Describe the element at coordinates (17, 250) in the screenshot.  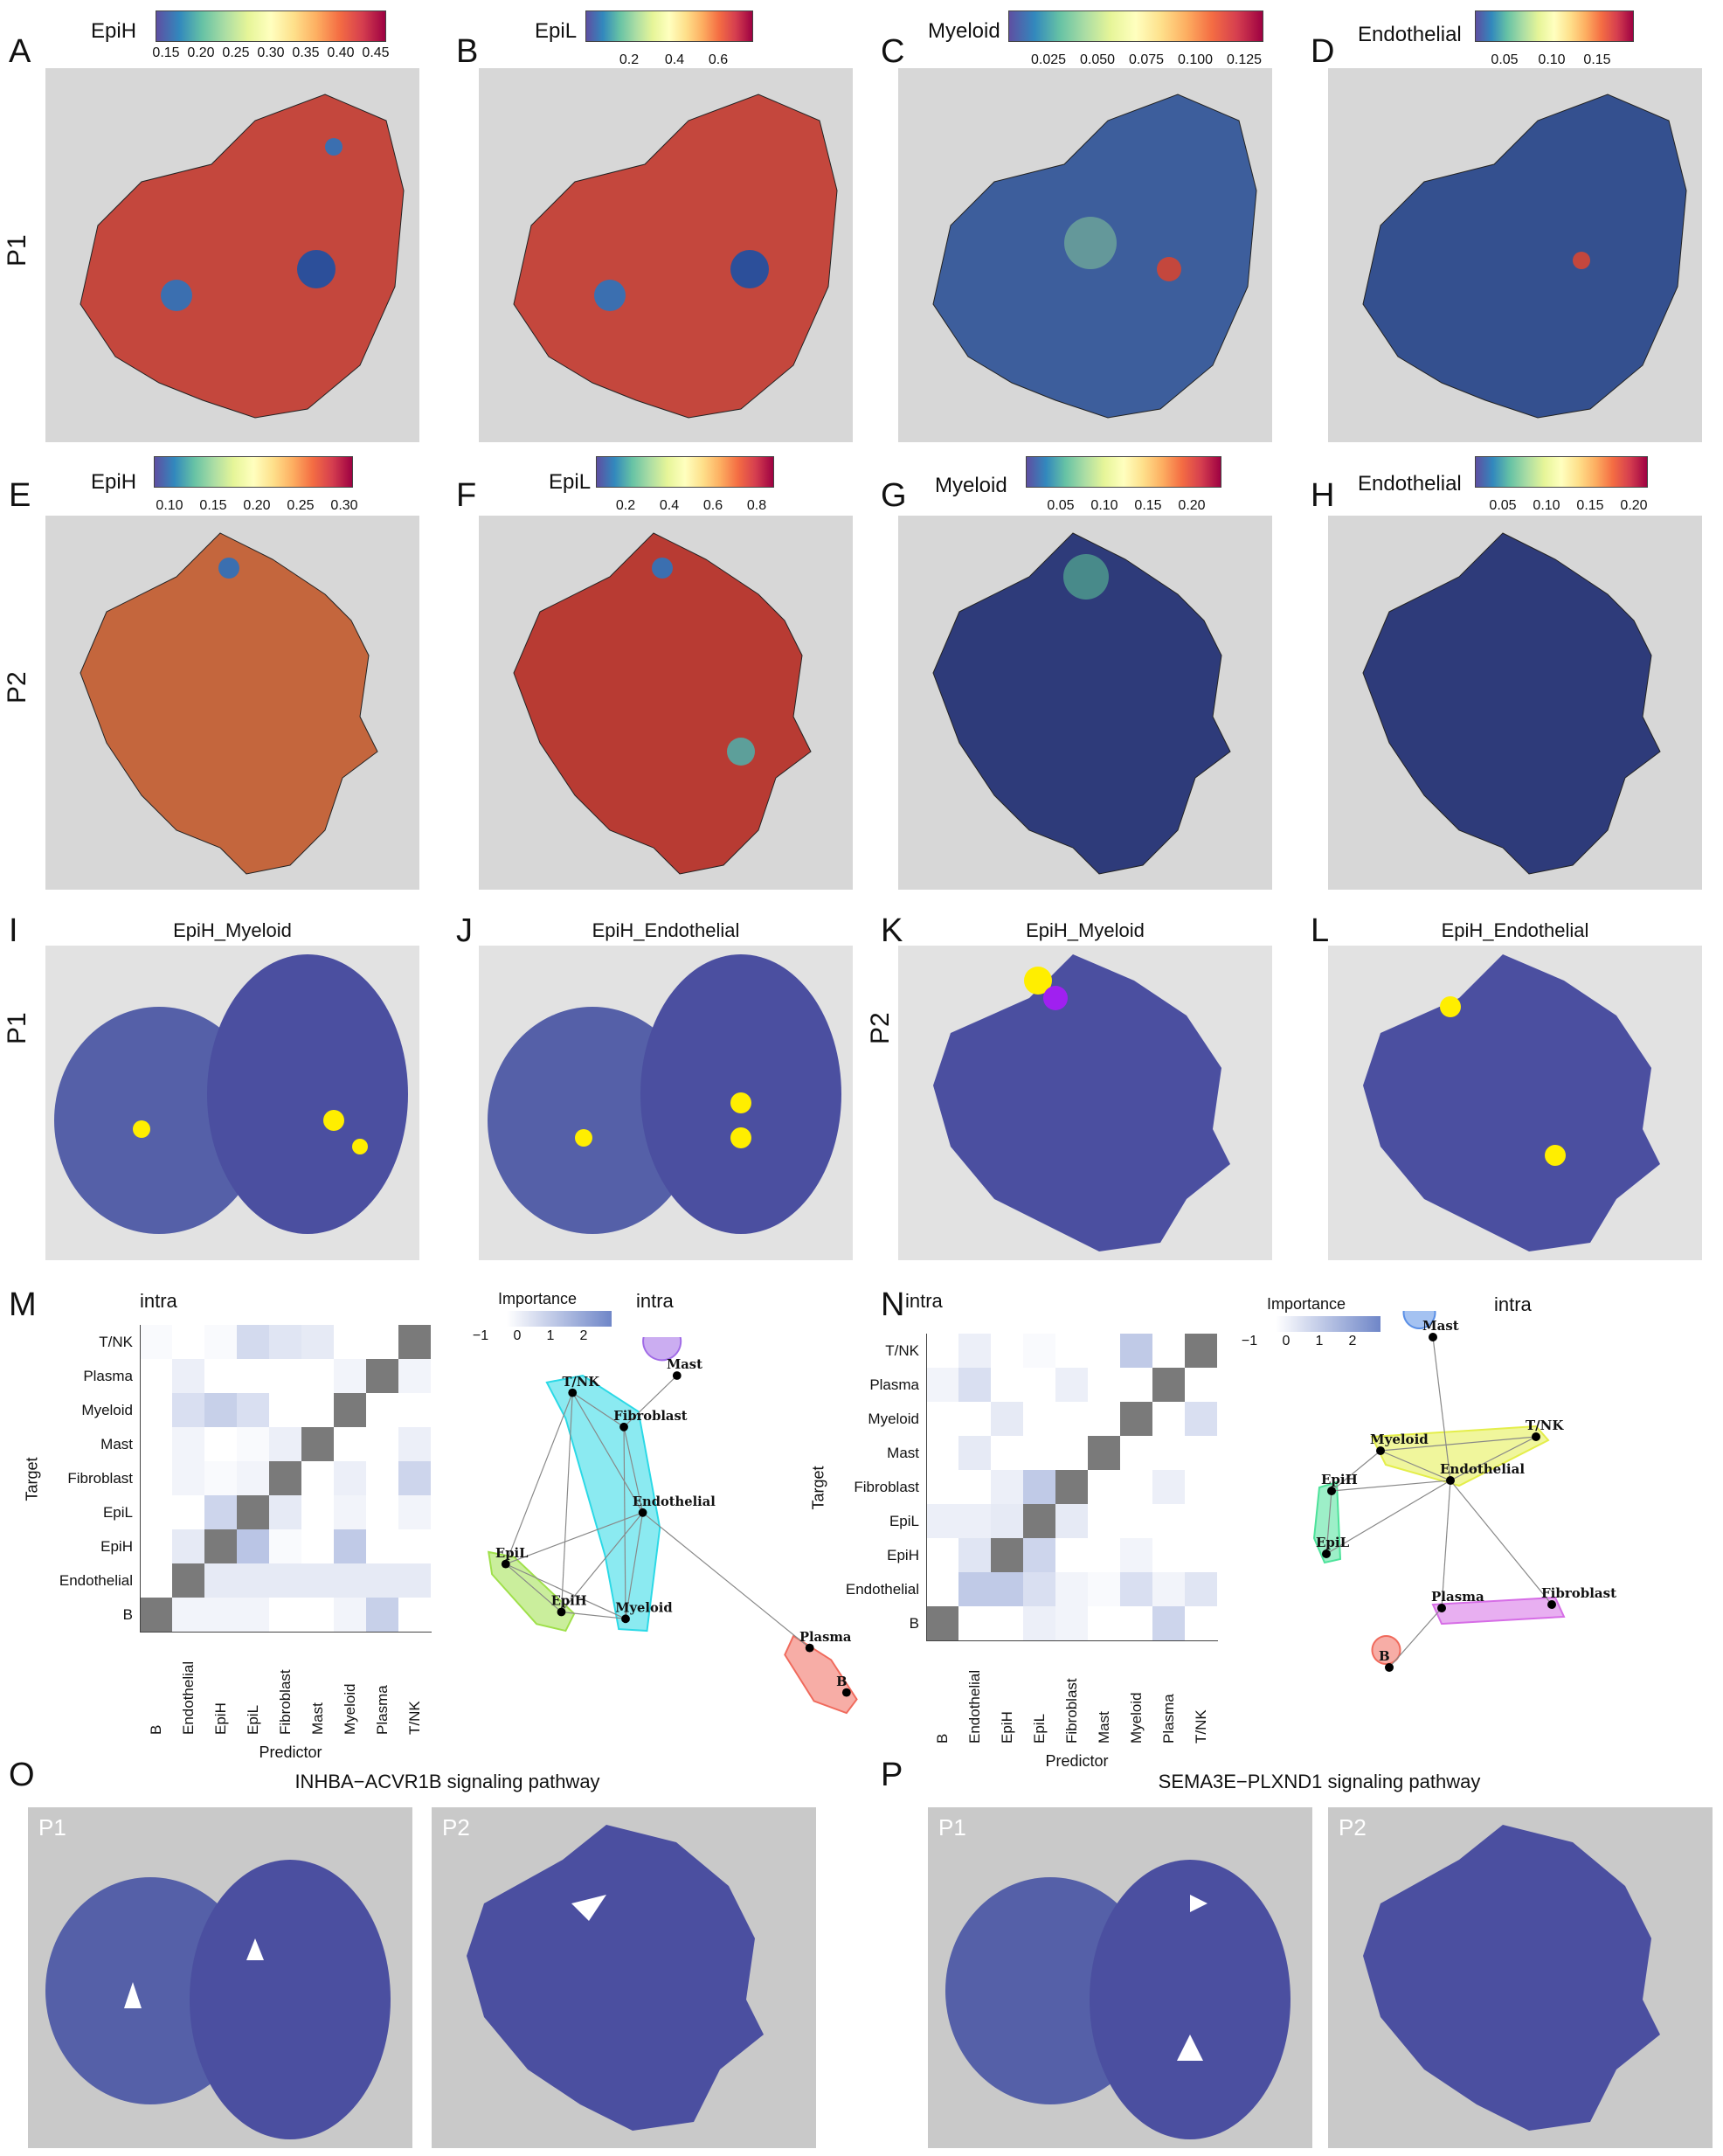
I see `row-label-p1-top: P1` at that location.